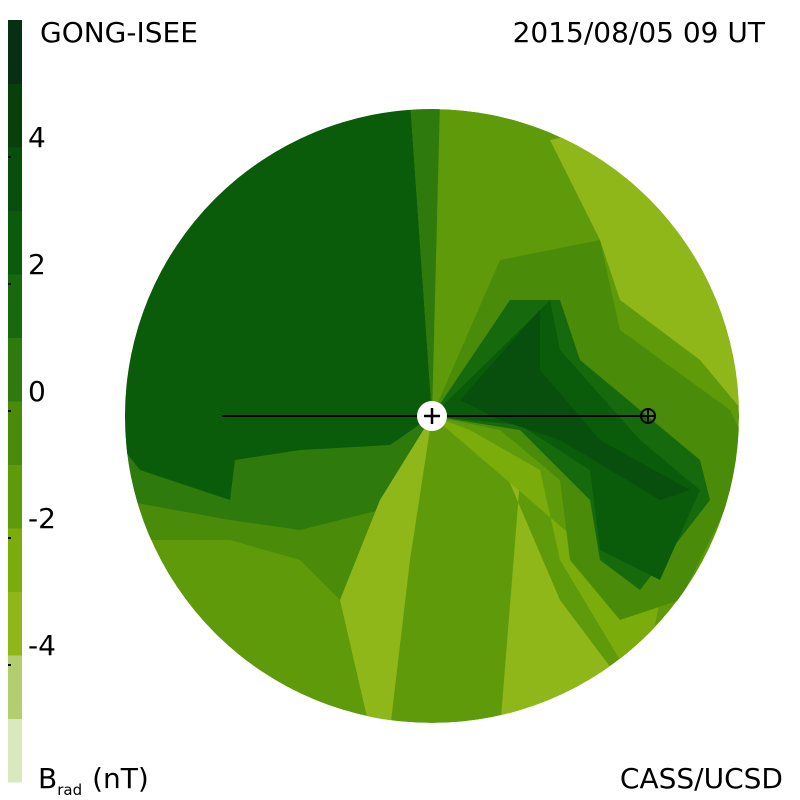  What do you see at coordinates (37, 264) in the screenshot?
I see `colorbar-tick-label: 2` at bounding box center [37, 264].